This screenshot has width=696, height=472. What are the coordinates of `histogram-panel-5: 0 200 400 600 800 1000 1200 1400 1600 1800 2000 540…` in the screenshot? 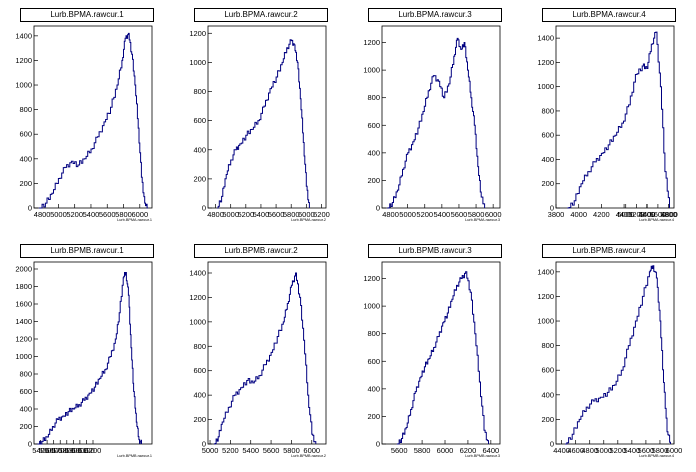 It's located at (87, 354).